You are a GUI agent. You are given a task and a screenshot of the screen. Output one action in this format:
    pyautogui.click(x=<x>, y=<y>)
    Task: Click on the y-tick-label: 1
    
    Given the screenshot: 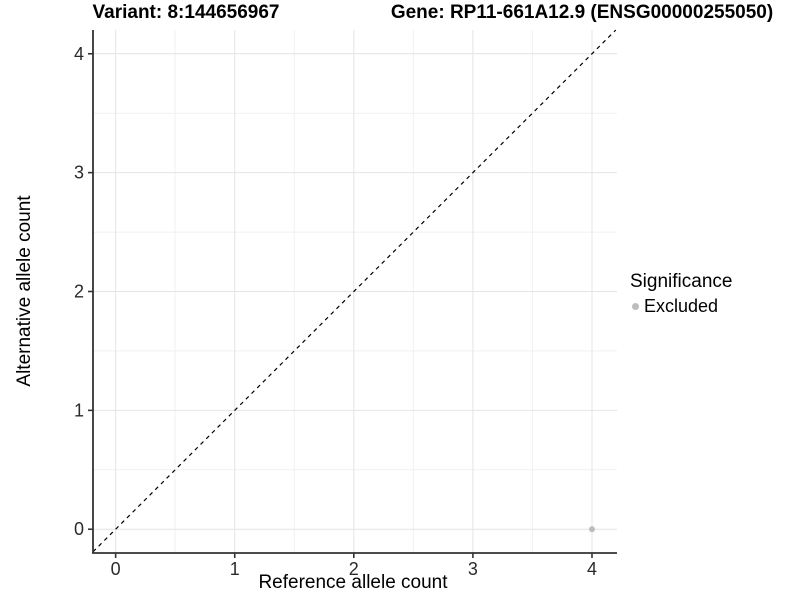 What is the action you would take?
    pyautogui.click(x=79, y=410)
    